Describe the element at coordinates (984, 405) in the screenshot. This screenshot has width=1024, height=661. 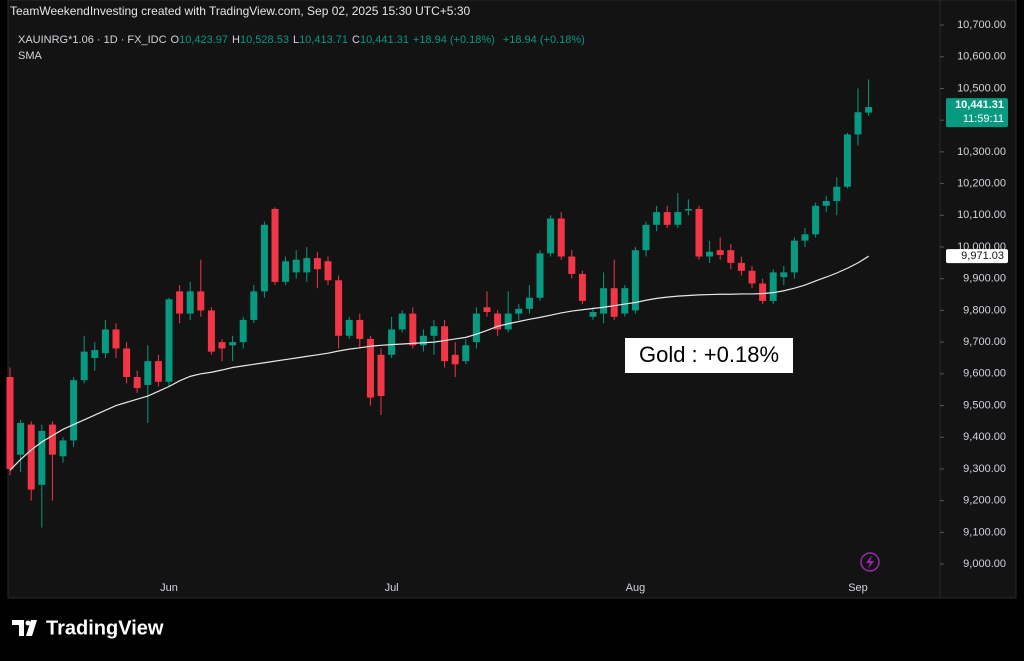
I see `y-tick-label: 9,500.00` at that location.